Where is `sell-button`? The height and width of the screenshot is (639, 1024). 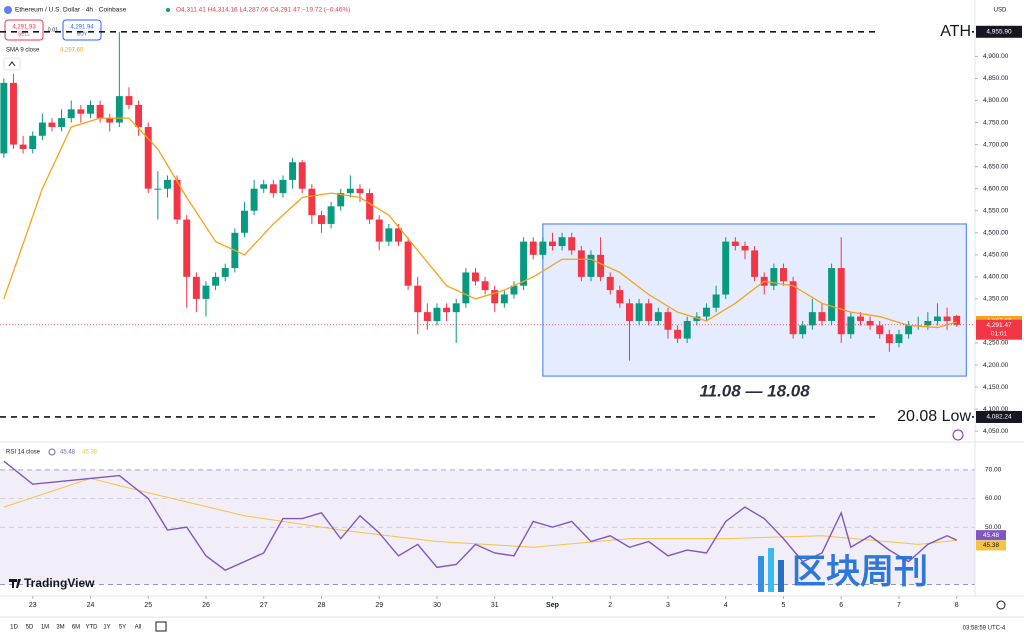 sell-button is located at coordinates (24, 30).